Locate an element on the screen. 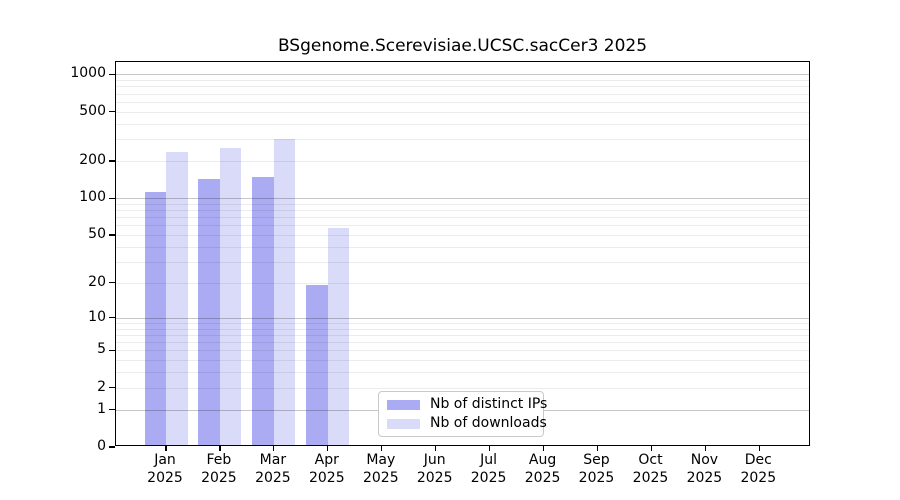 The width and height of the screenshot is (900, 500). x-tick-label-dec: Dec 2025 is located at coordinates (758, 469).